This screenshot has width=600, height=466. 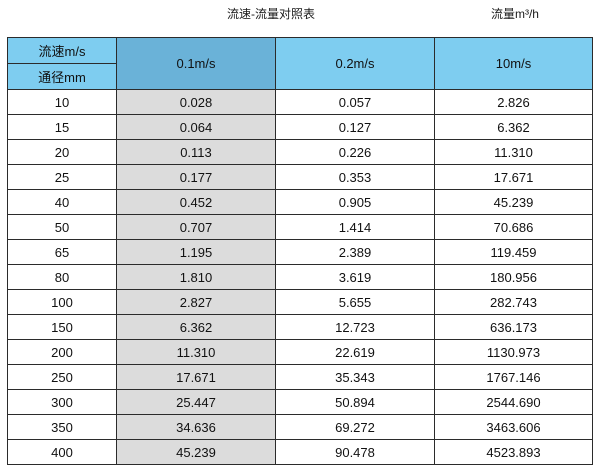 I want to click on cell-flow-value: 34.636, so click(x=196, y=427).